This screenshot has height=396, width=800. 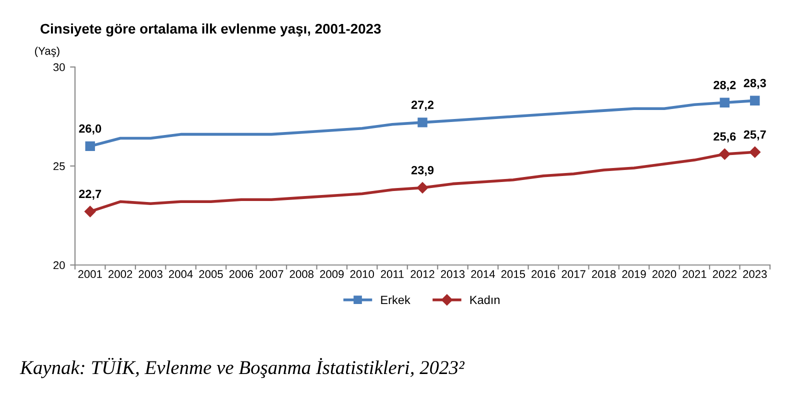 What do you see at coordinates (422, 274) in the screenshot?
I see `x-tick-label: 2012` at bounding box center [422, 274].